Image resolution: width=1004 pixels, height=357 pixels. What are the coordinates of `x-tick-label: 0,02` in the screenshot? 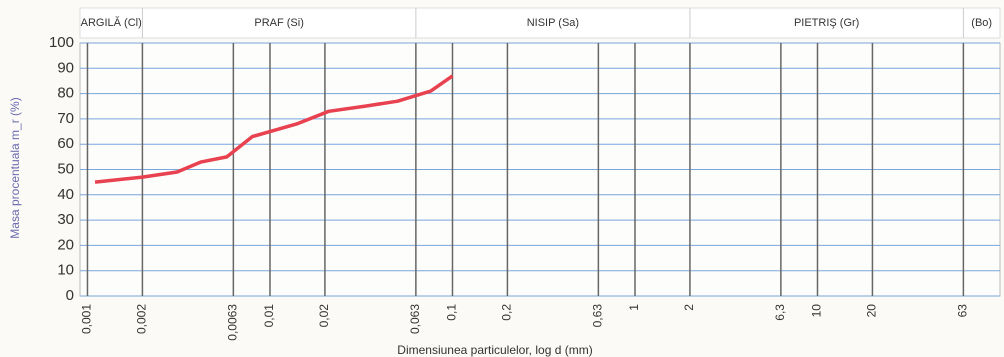 It's located at (324, 316).